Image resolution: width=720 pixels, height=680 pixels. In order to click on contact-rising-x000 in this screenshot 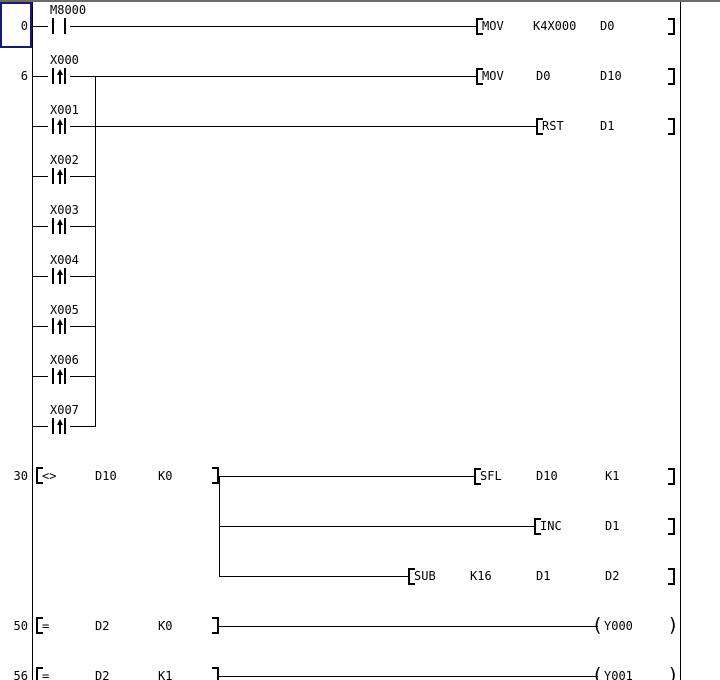, I will do `click(59, 76)`.